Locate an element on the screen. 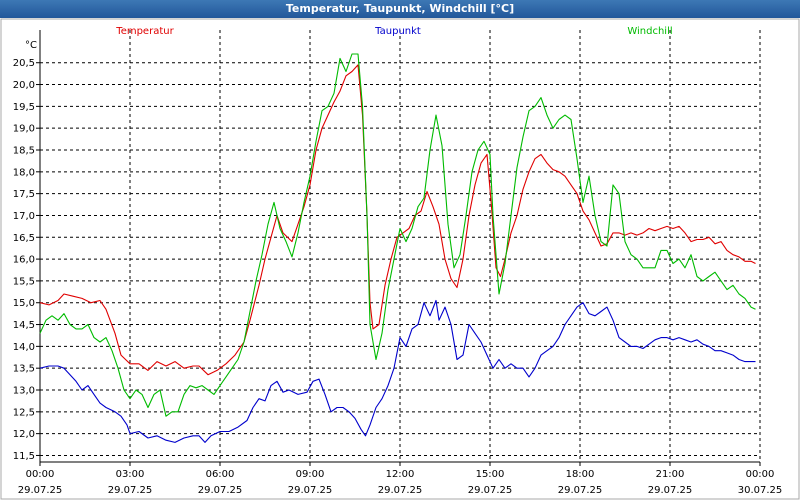 Image resolution: width=800 pixels, height=500 pixels. x-tick-time-label: 06:00 is located at coordinates (220, 474).